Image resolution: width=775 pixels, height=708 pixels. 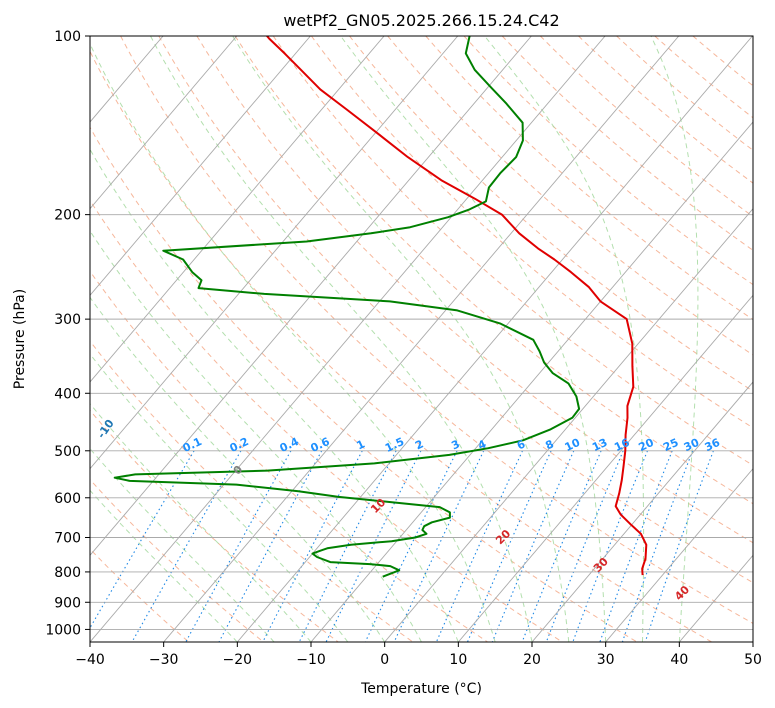 I want to click on mixing-ratio-label: 30, so click(x=692, y=445).